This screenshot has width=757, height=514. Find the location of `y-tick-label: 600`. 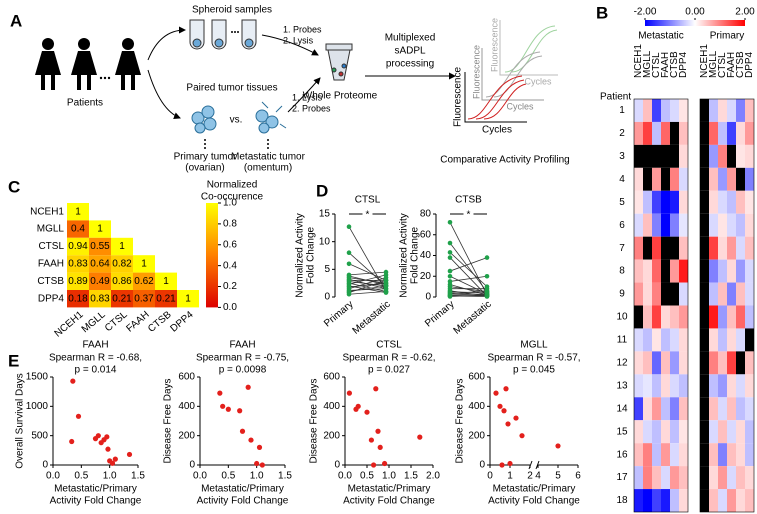

y-tick-label: 600 is located at coordinates (476, 377).